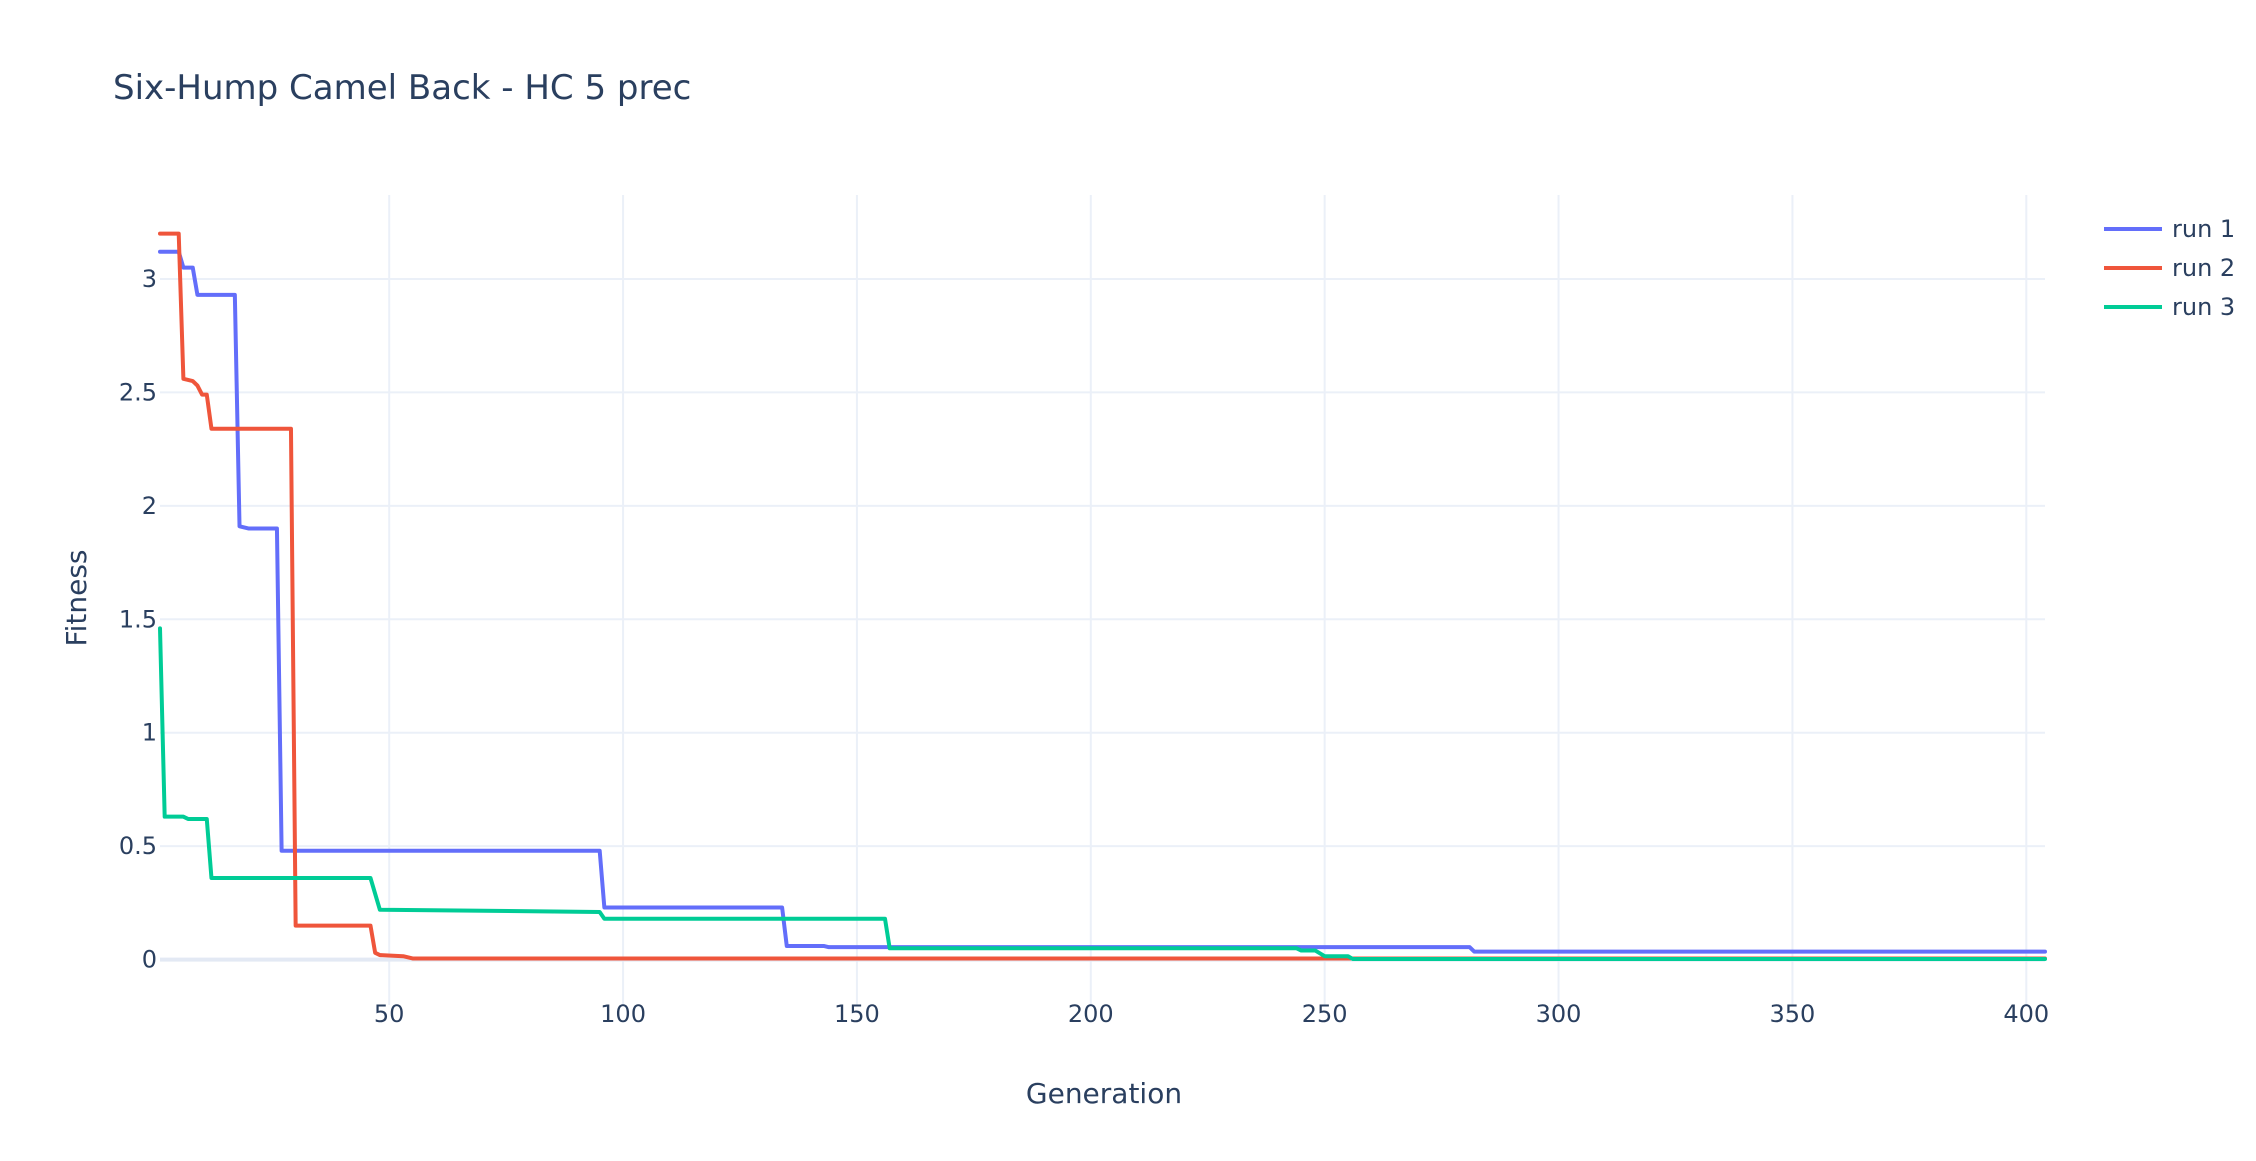 This screenshot has width=2256, height=1161. What do you see at coordinates (149, 733) in the screenshot?
I see `y-tick-label: 1` at bounding box center [149, 733].